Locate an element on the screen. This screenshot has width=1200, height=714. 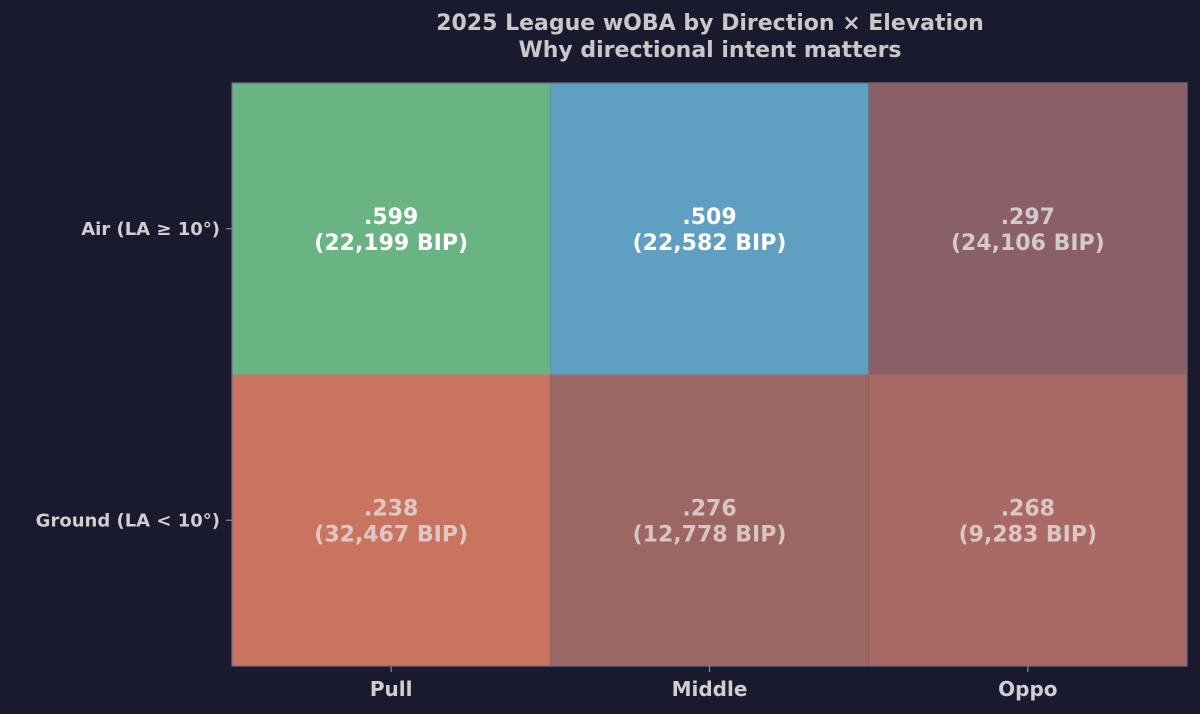
x-tick-label: Oppo is located at coordinates (1027, 689).